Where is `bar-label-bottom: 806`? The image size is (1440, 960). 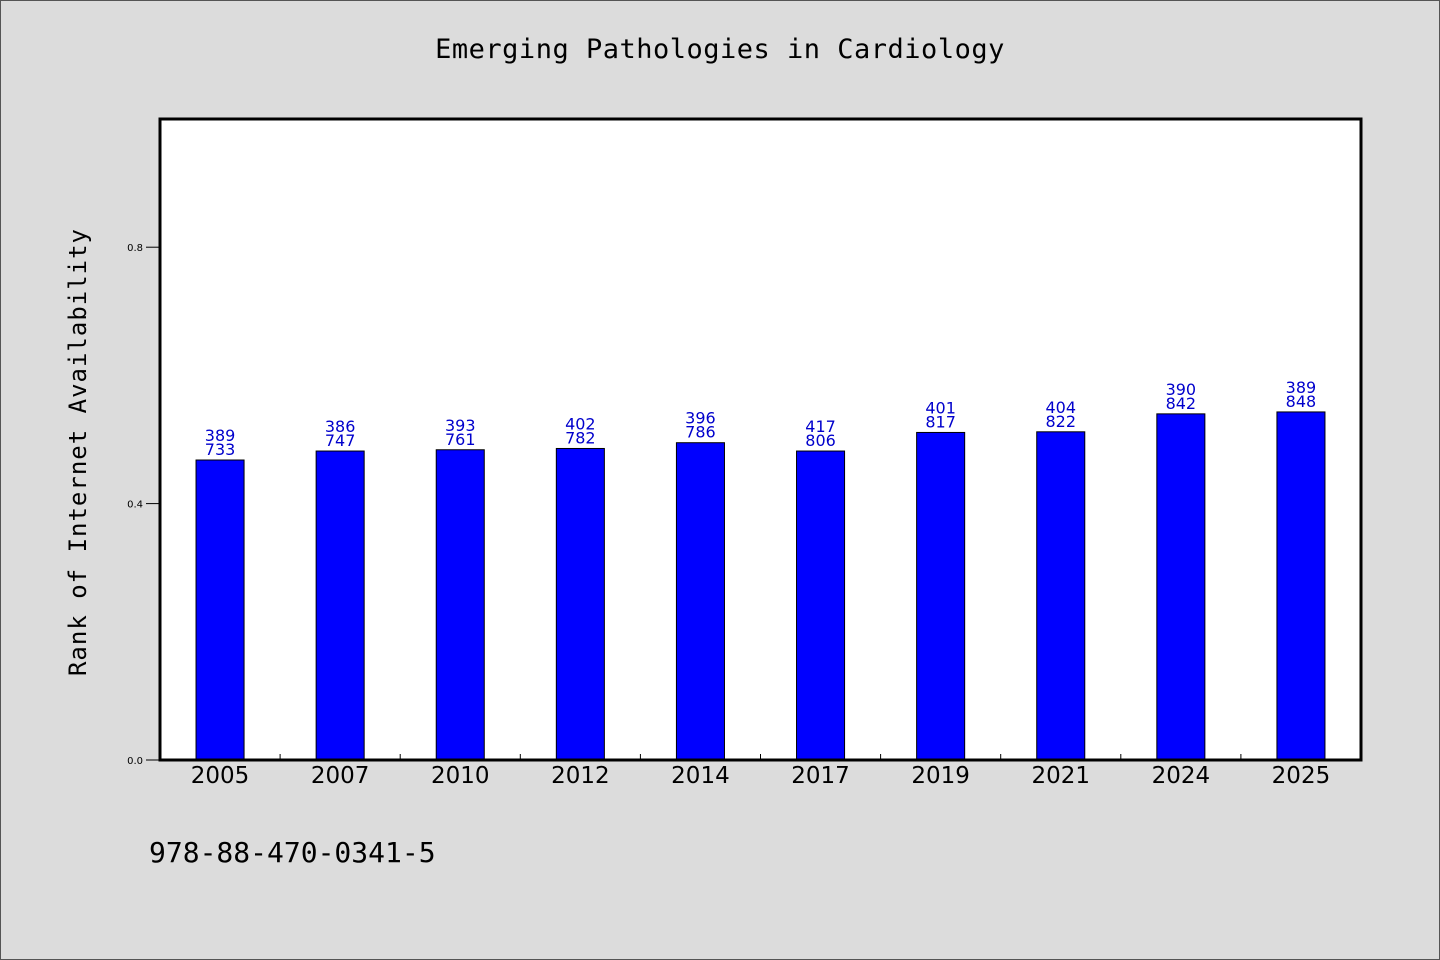
bar-label-bottom: 806 is located at coordinates (820, 440).